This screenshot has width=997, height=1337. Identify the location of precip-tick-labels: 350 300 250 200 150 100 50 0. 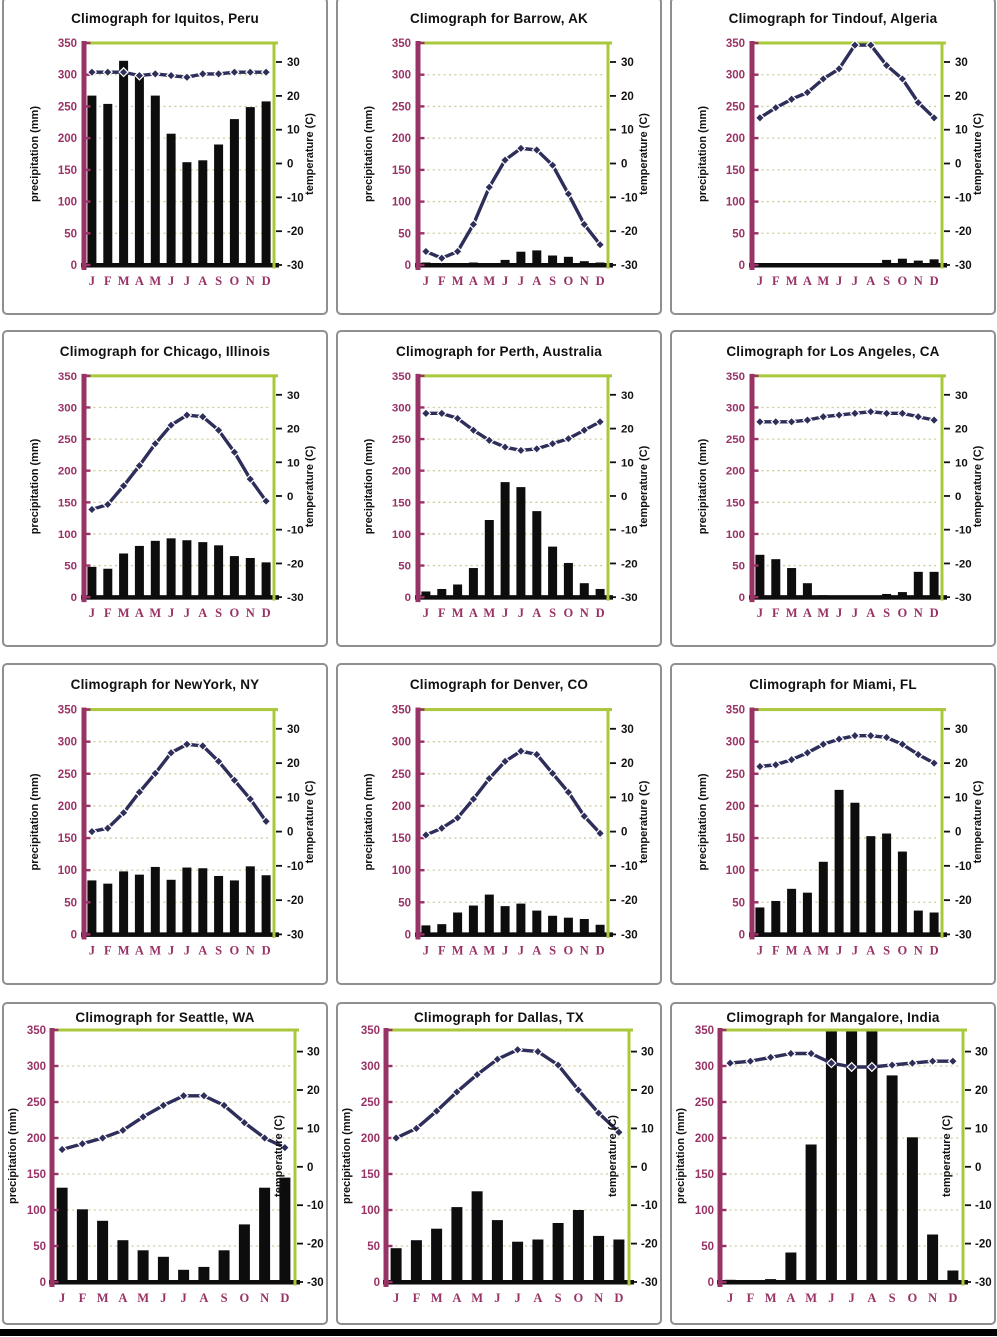
(67, 487).